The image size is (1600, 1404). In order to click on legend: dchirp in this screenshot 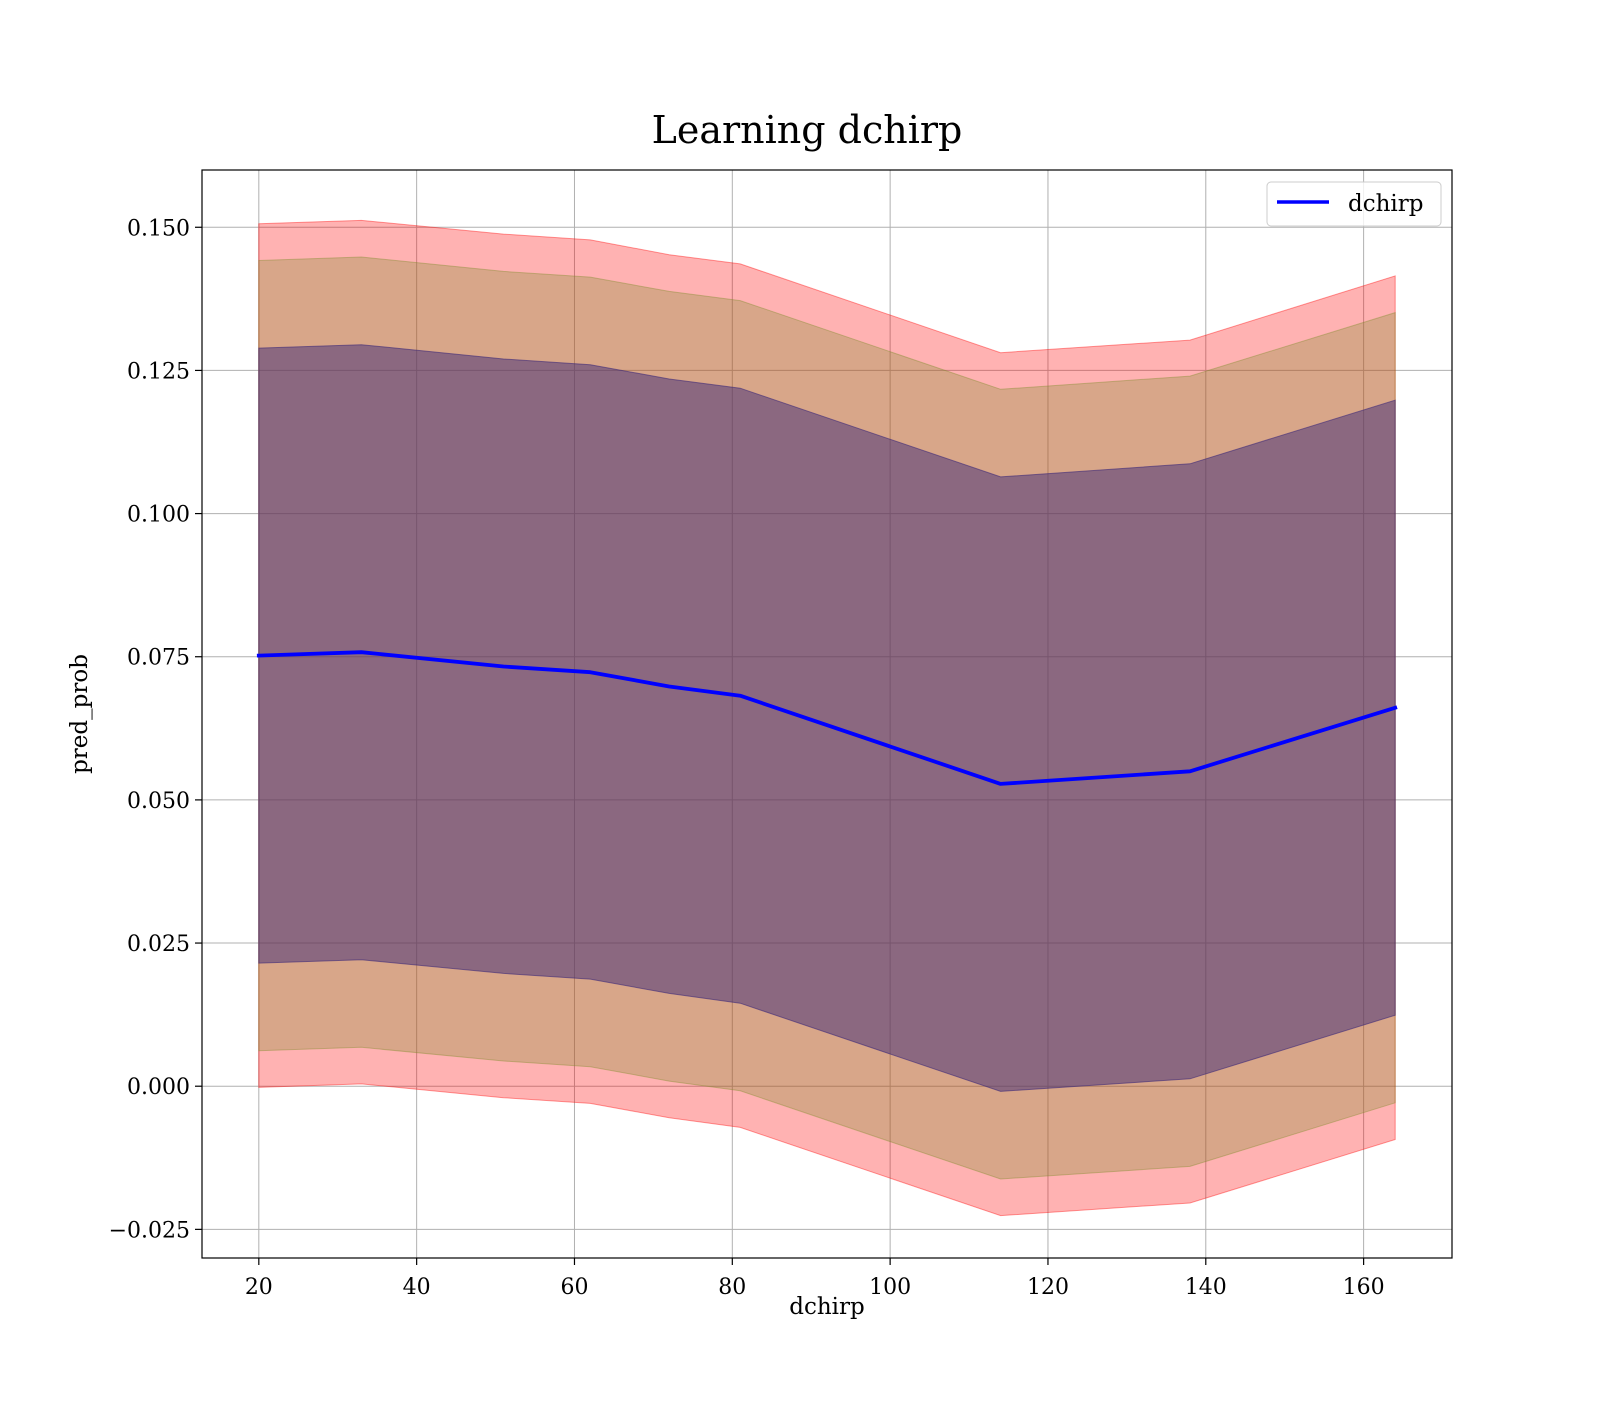, I will do `click(1354, 204)`.